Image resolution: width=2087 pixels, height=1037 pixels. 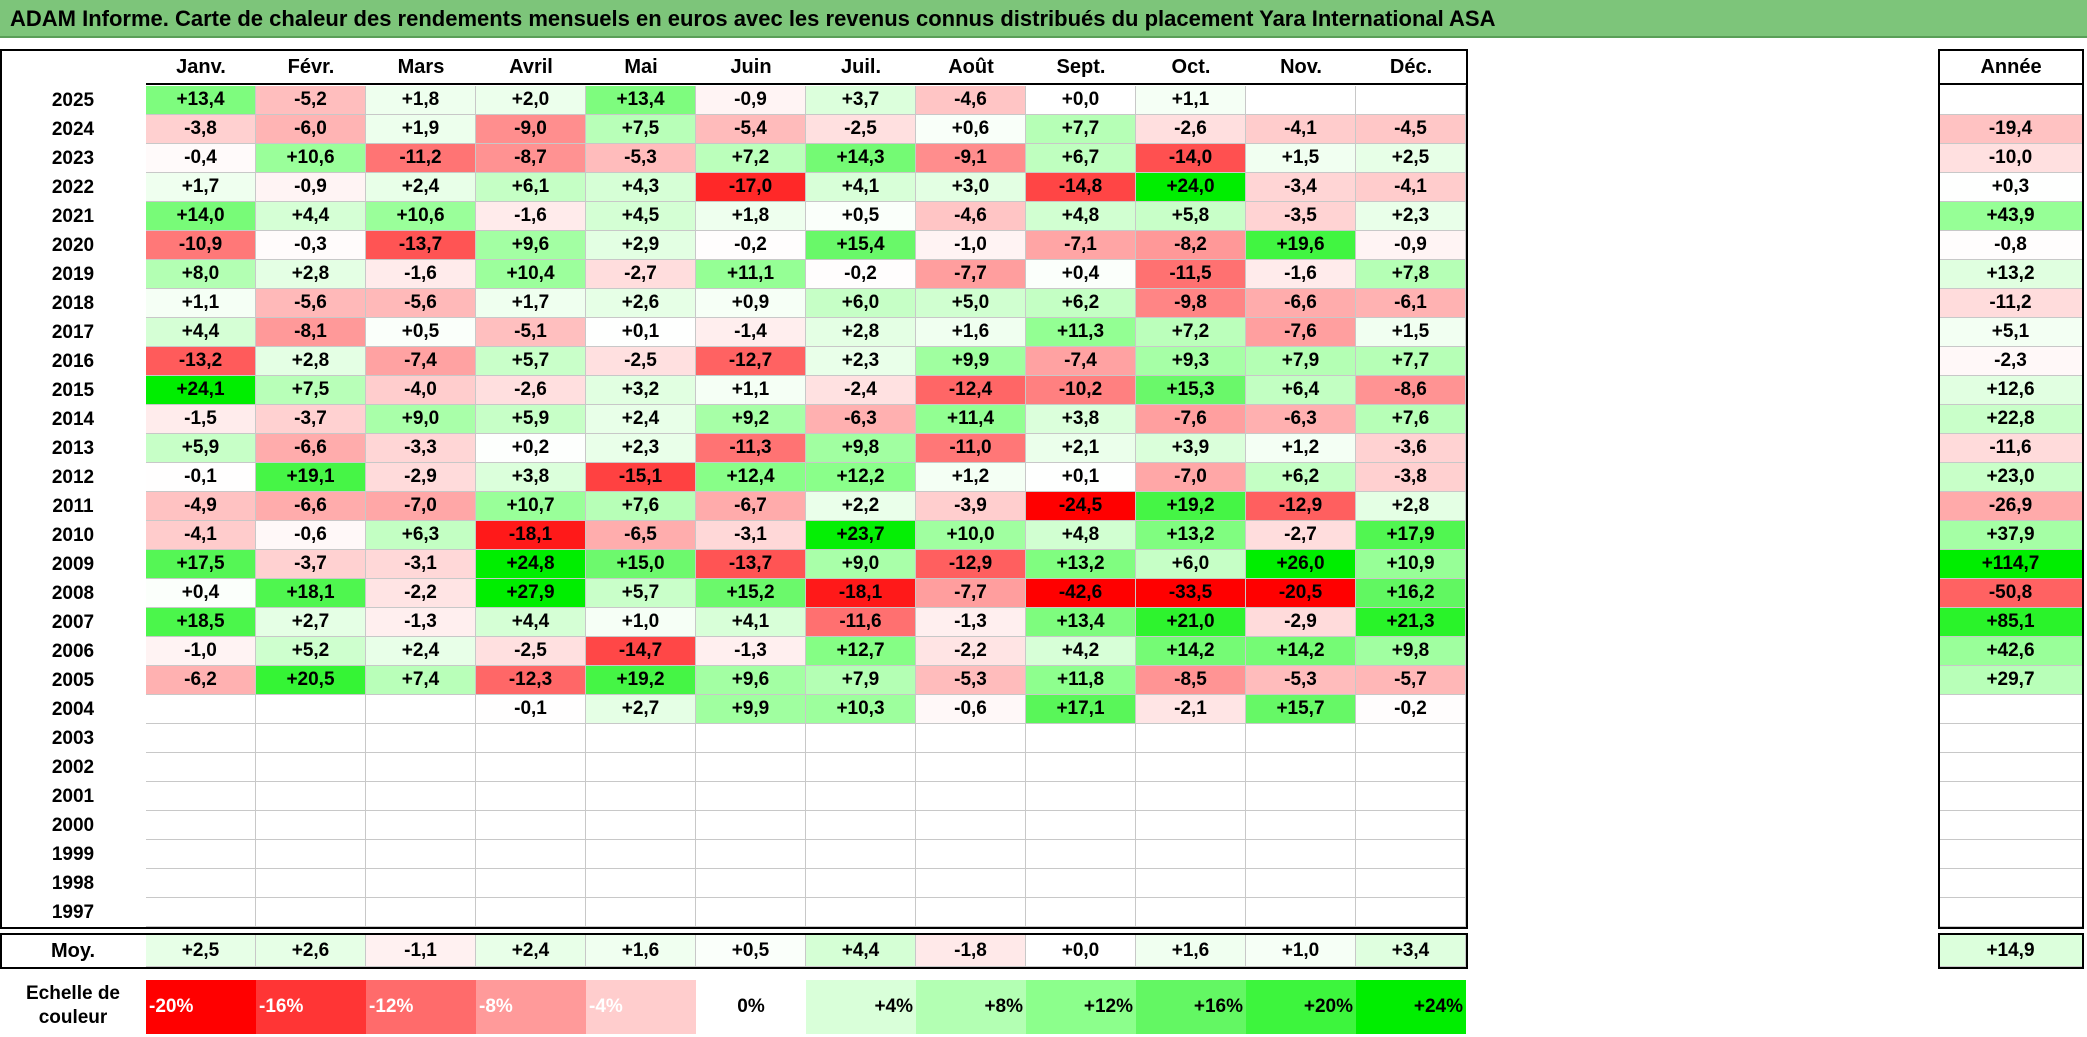 What do you see at coordinates (2011, 245) in the screenshot?
I see `annual-cell: -0,8` at bounding box center [2011, 245].